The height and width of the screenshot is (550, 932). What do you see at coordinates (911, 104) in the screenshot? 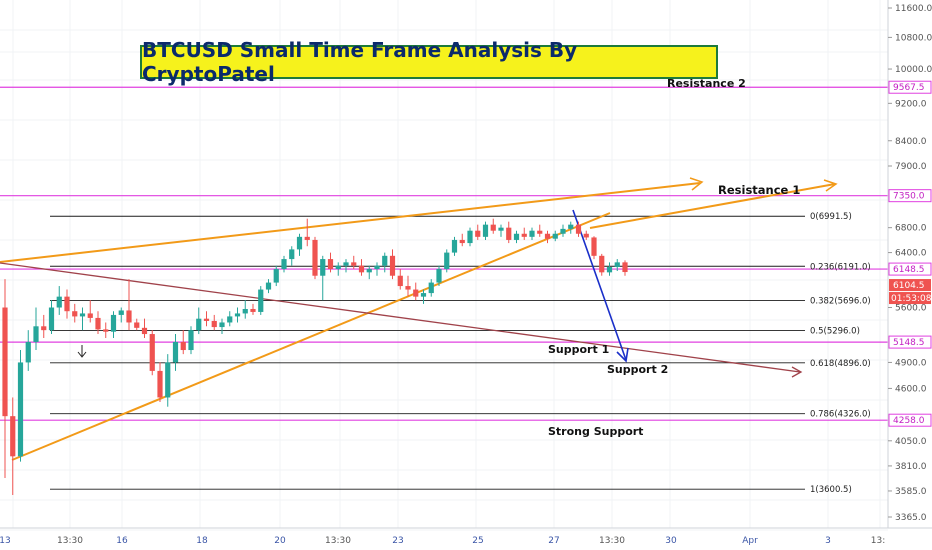
I see `price-tick-label: 9200.0` at bounding box center [911, 104].